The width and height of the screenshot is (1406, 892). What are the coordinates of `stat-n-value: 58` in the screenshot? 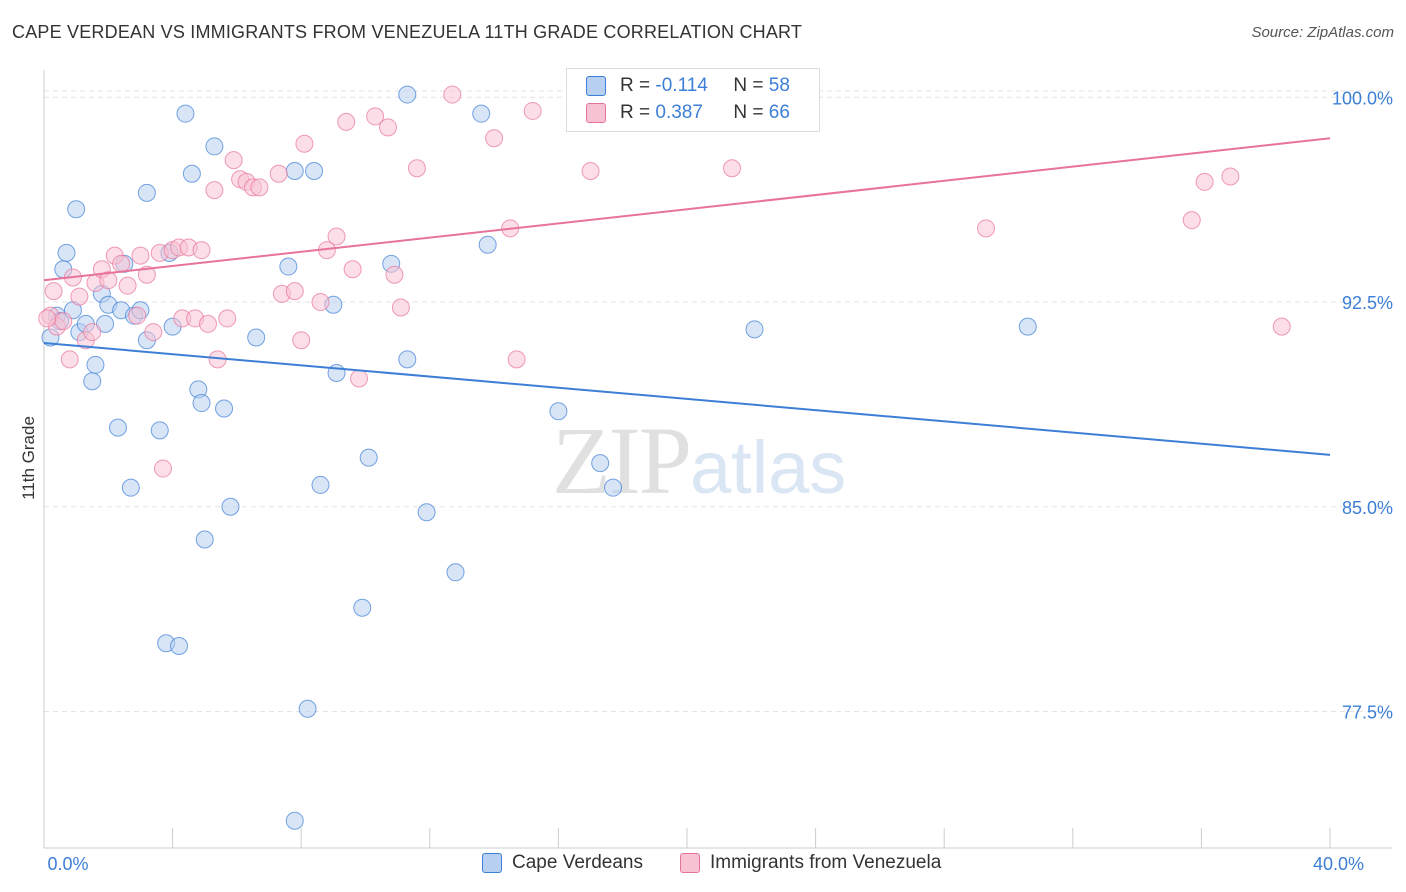 It's located at (779, 85).